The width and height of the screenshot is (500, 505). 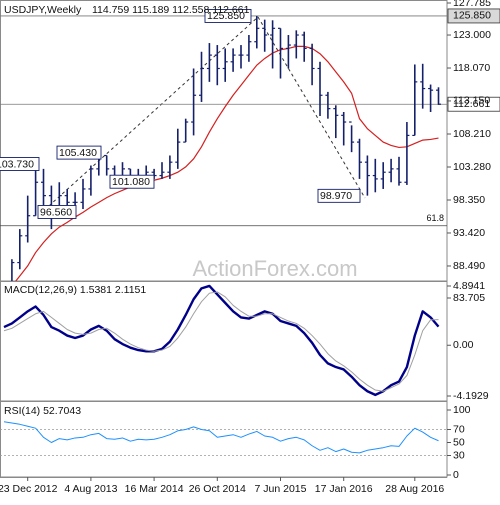 I want to click on y-tick-label: 123.000, so click(x=472, y=35).